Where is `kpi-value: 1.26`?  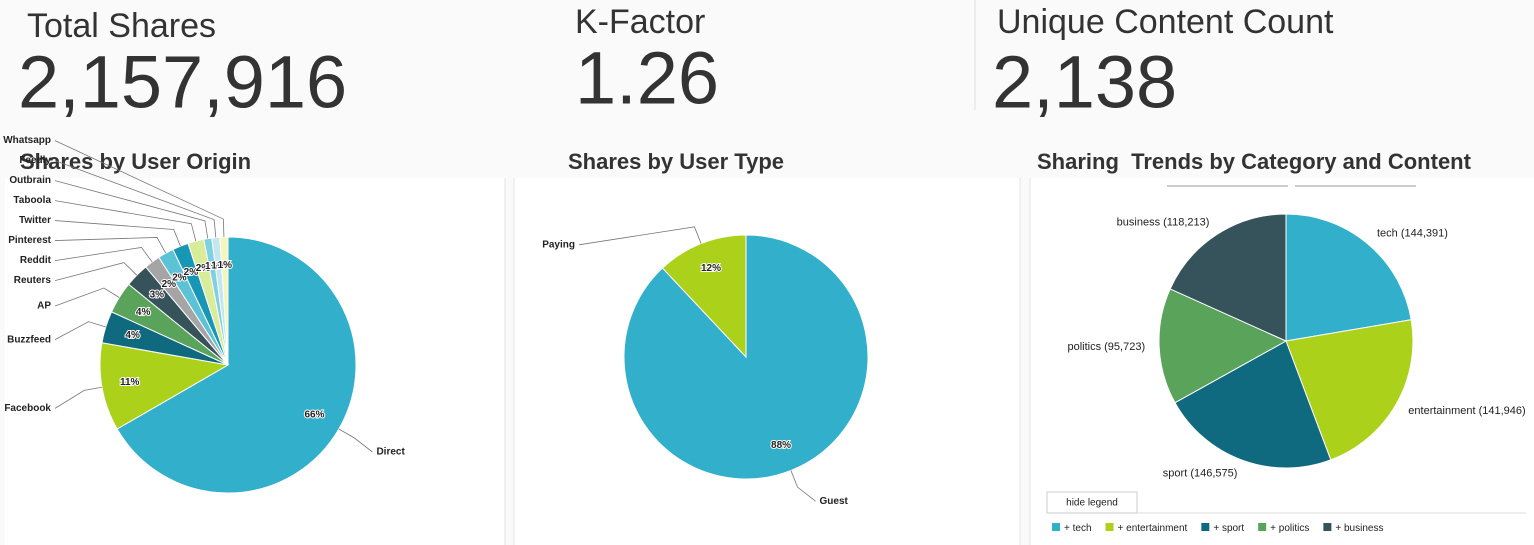 kpi-value: 1.26 is located at coordinates (647, 78).